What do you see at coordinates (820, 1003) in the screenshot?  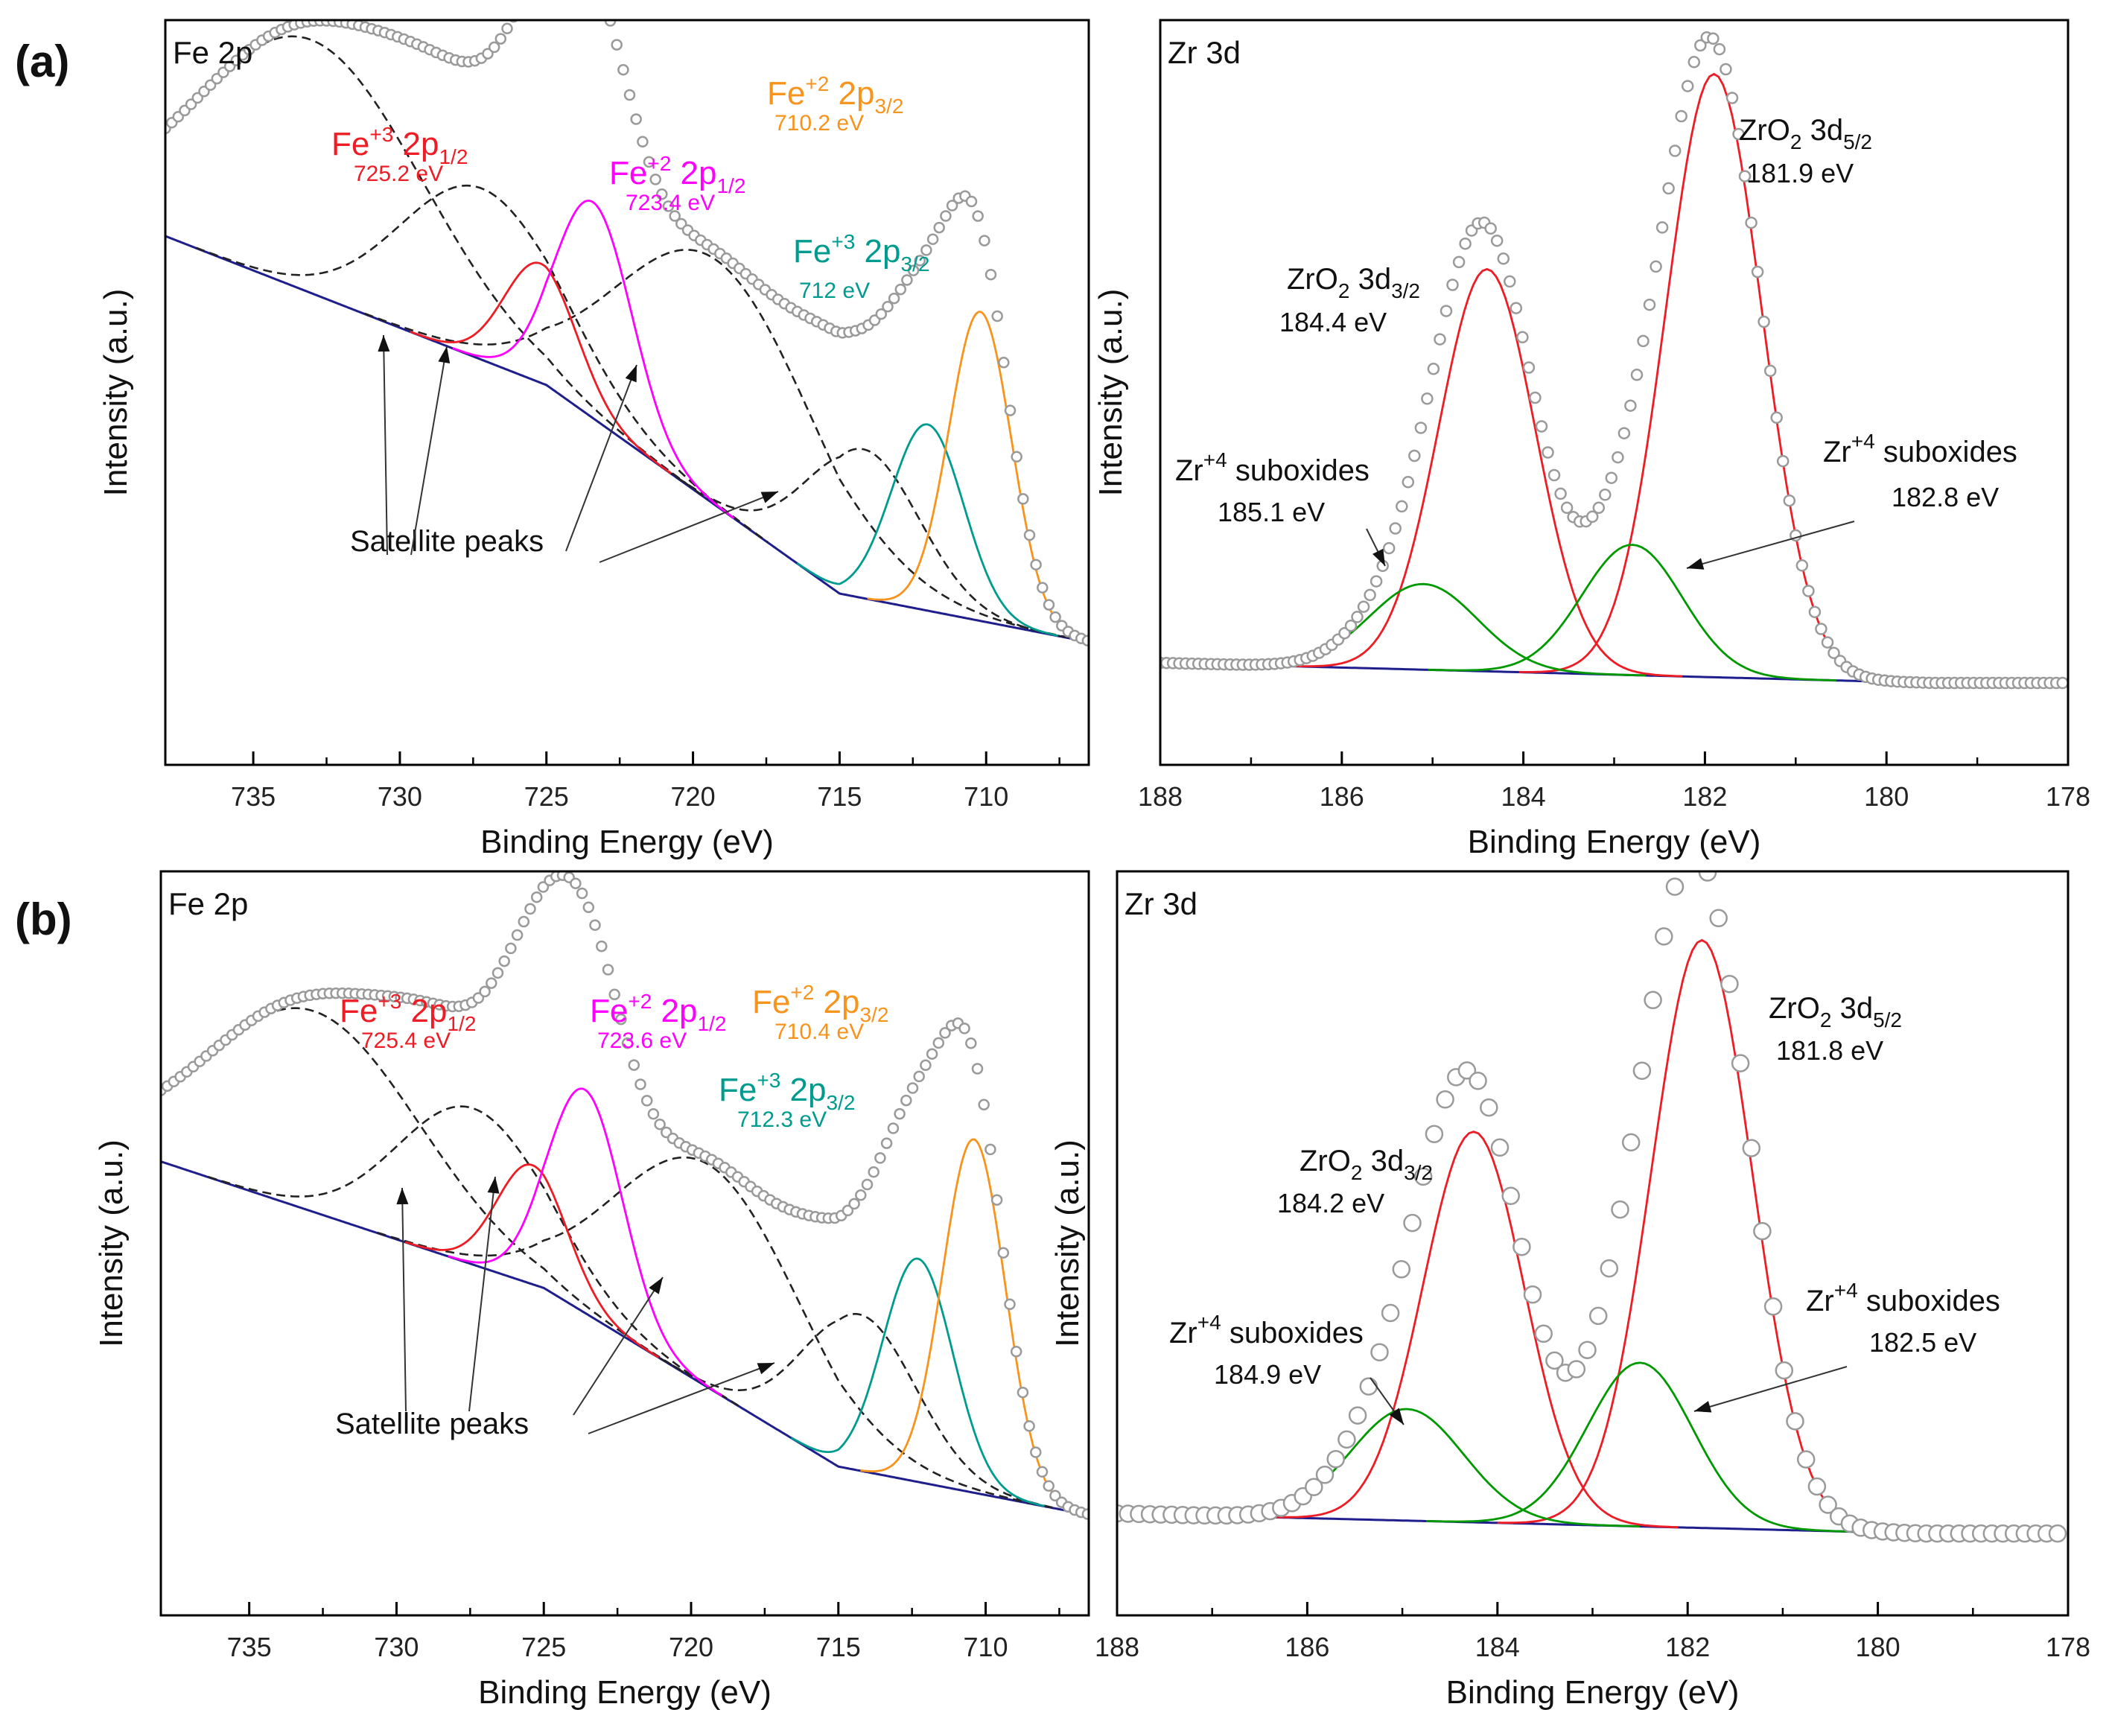 I see `peak-label-4: Fe+2 2p3/2` at bounding box center [820, 1003].